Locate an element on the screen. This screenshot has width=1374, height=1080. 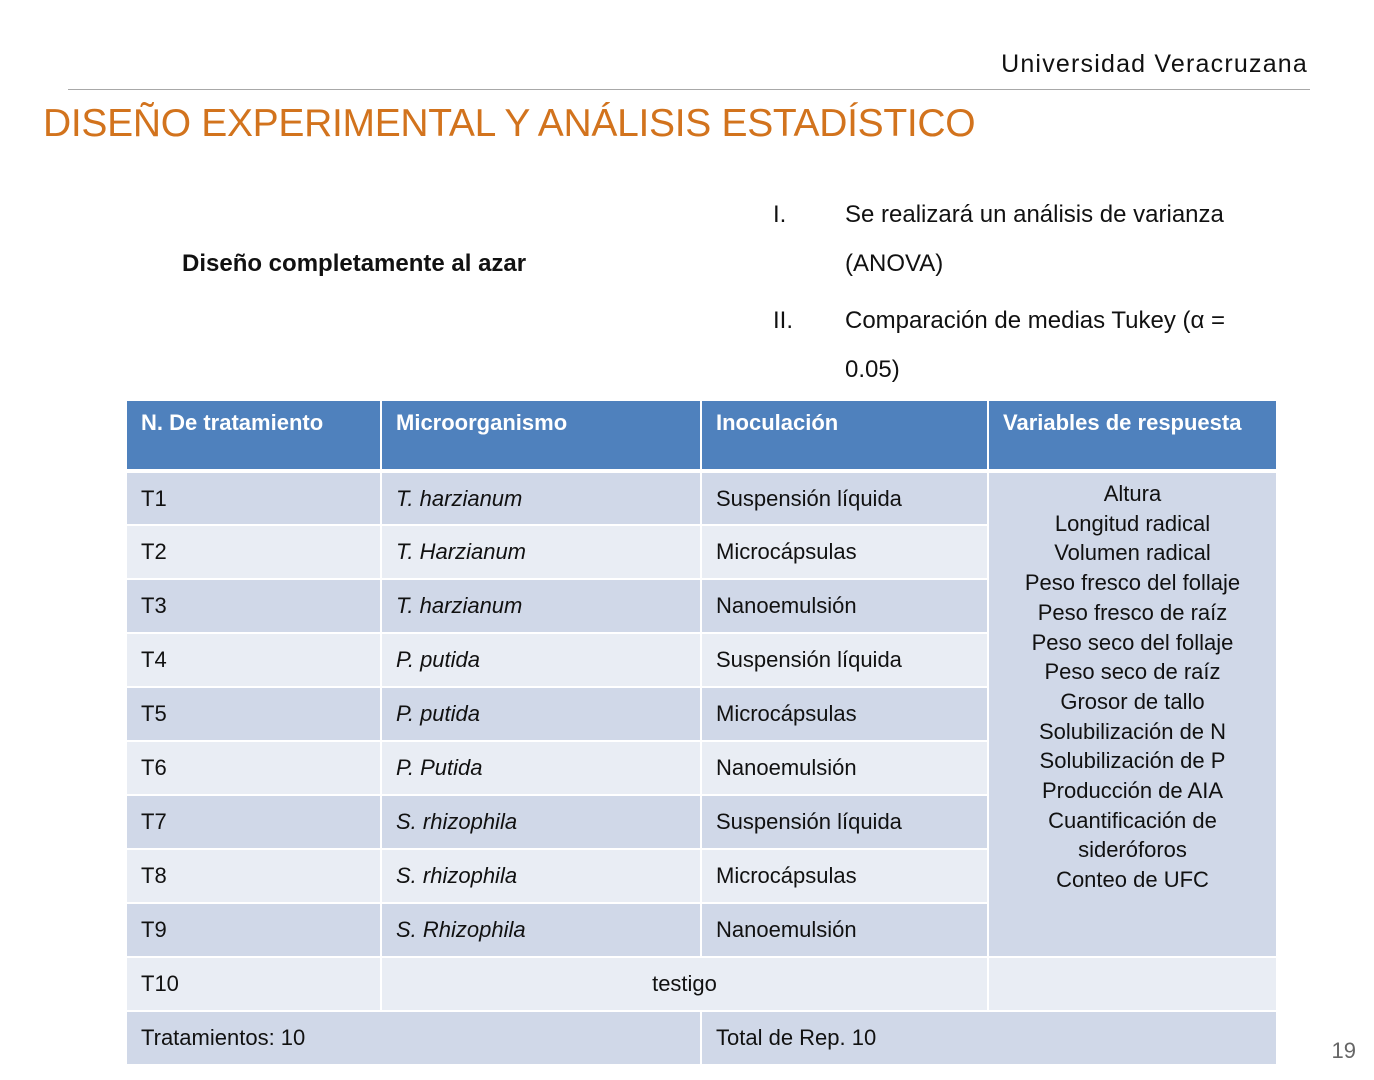
treatments-total: Tratamientos: 10 is located at coordinates (414, 1038).